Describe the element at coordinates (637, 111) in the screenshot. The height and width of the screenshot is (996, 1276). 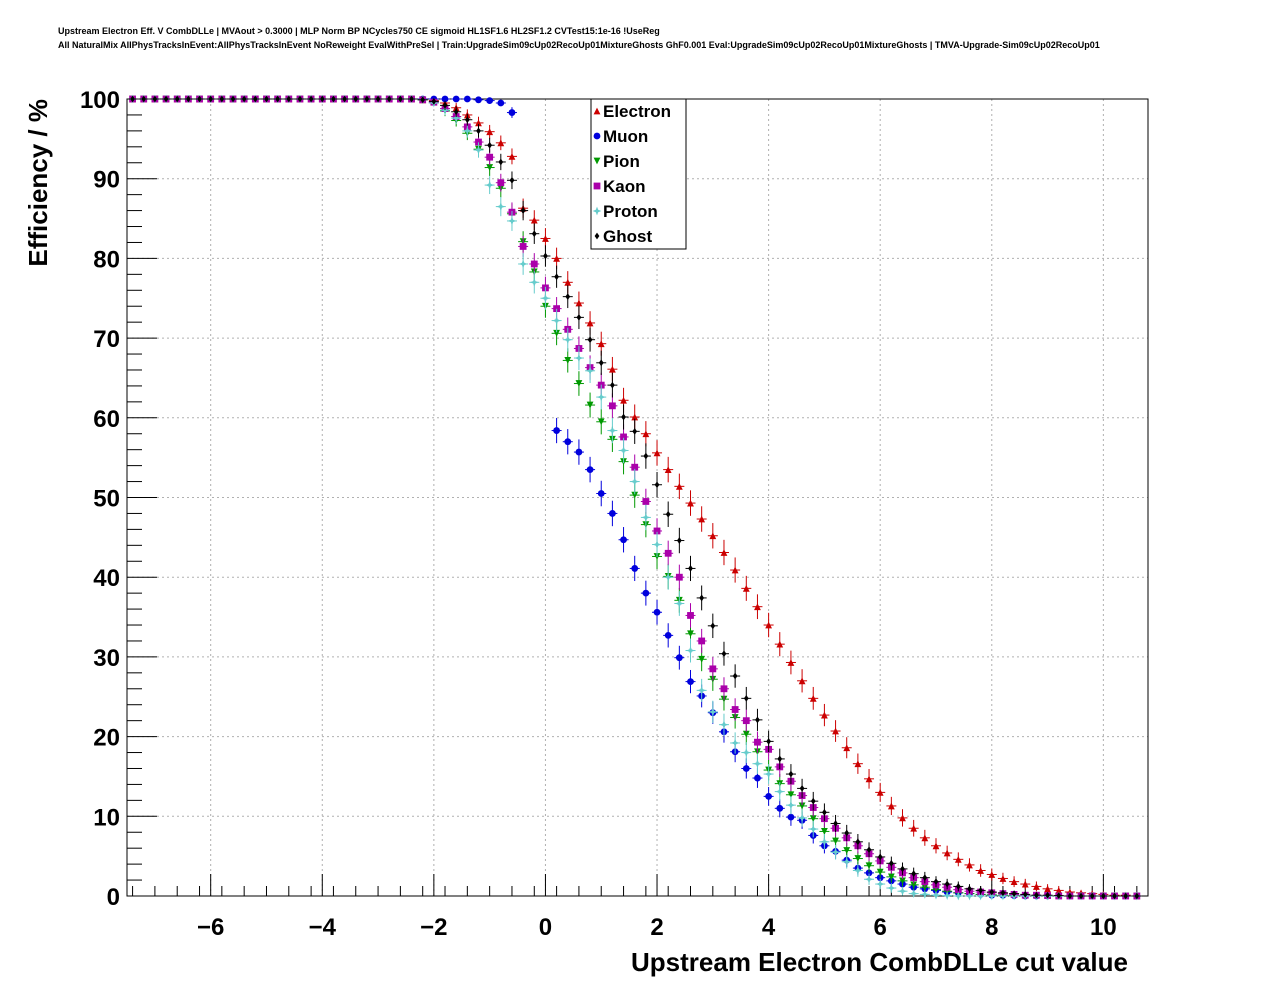
I see `legend-label: Electron` at that location.